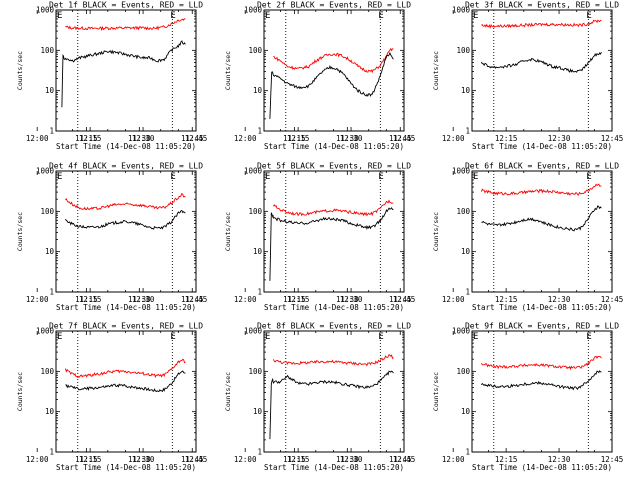  What do you see at coordinates (334, 5) in the screenshot?
I see `chart-title: Det 2f BLACK = Events, RED = LLD` at bounding box center [334, 5].